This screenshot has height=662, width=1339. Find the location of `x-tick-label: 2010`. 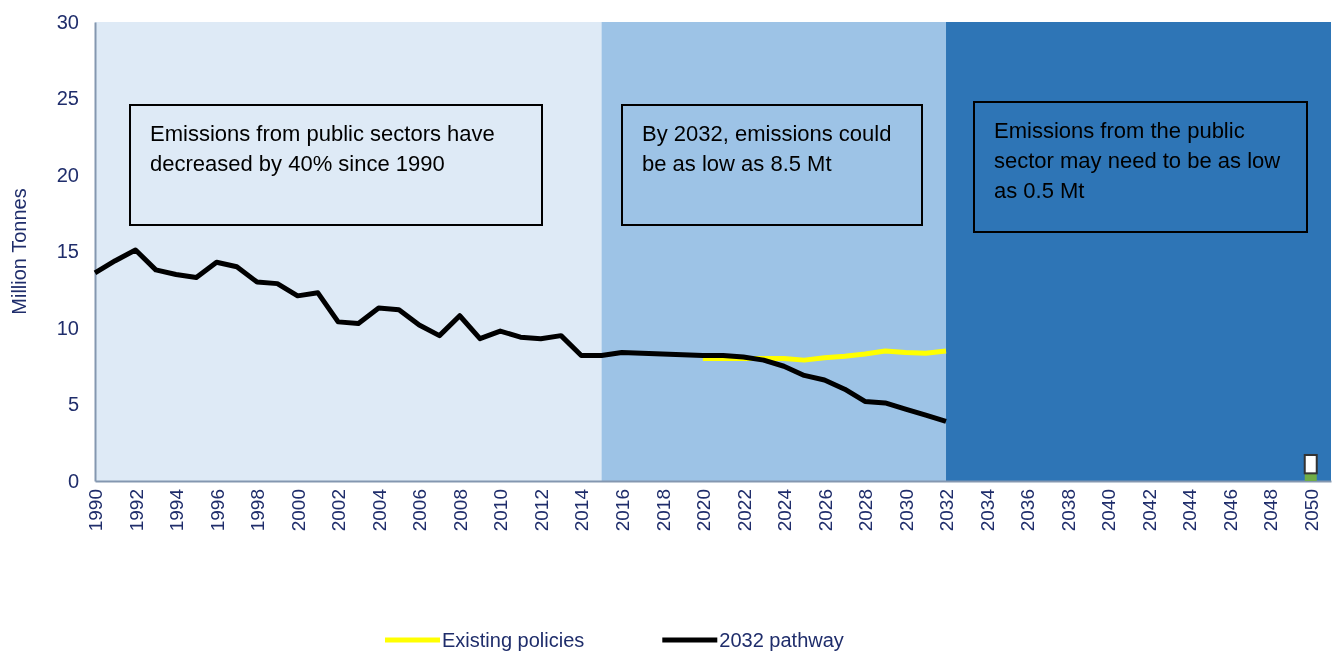

x-tick-label: 2010 is located at coordinates (501, 510).